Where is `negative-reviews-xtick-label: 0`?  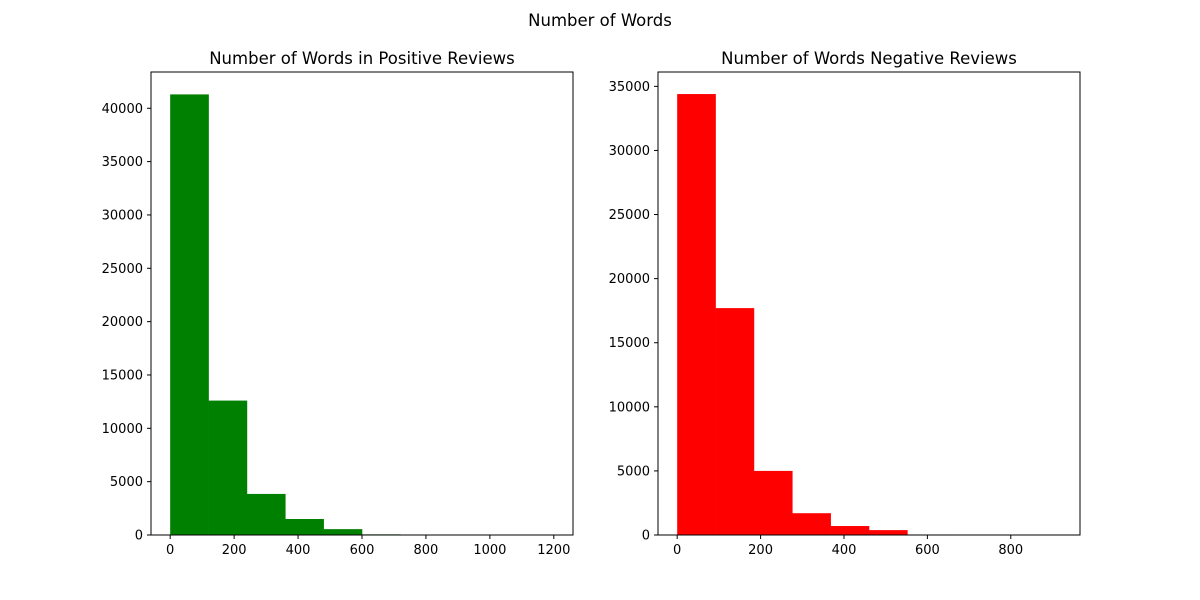 negative-reviews-xtick-label: 0 is located at coordinates (677, 550).